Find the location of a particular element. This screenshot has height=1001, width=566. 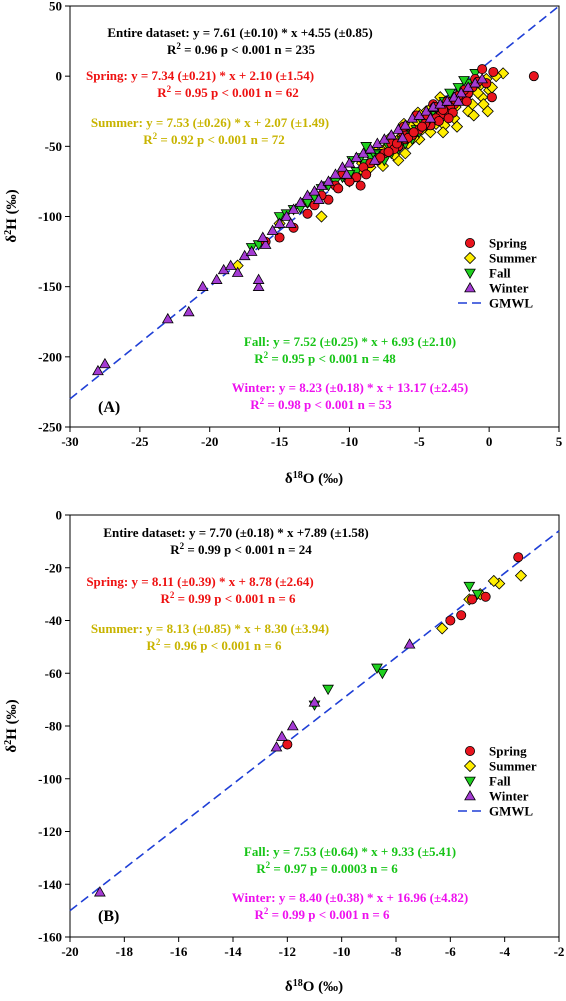

x-tick-label: -2 is located at coordinates (559, 951).